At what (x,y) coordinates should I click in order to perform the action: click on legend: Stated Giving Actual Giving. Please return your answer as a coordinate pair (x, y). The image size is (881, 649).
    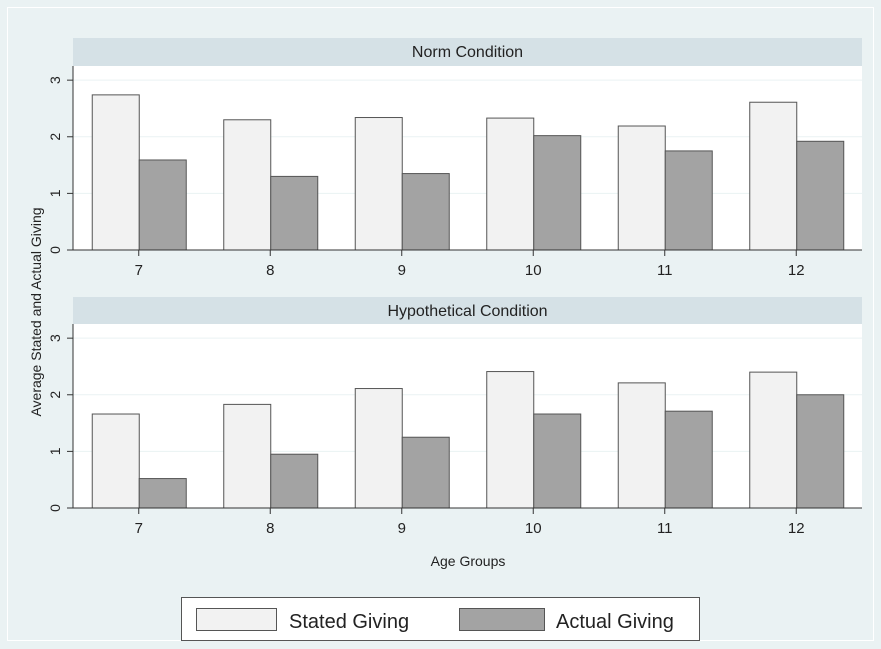
    Looking at the image, I should click on (440, 619).